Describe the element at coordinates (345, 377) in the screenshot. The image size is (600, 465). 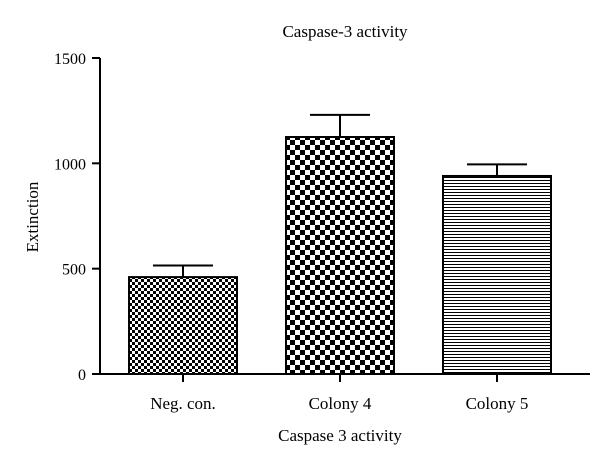
I see `x-axis` at that location.